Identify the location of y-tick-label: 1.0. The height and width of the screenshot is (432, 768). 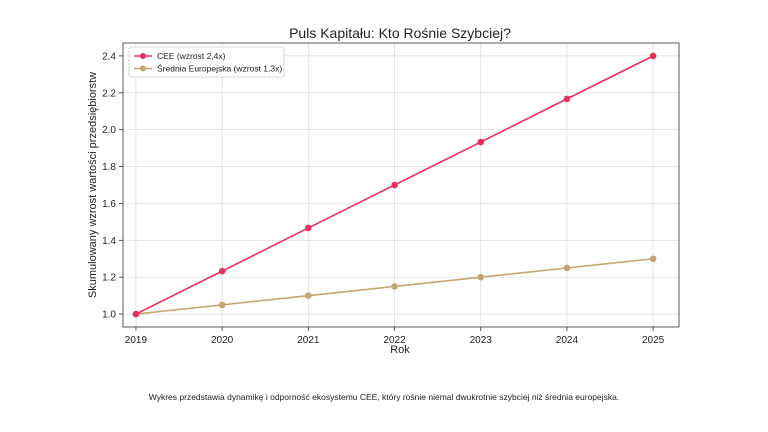
(109, 315).